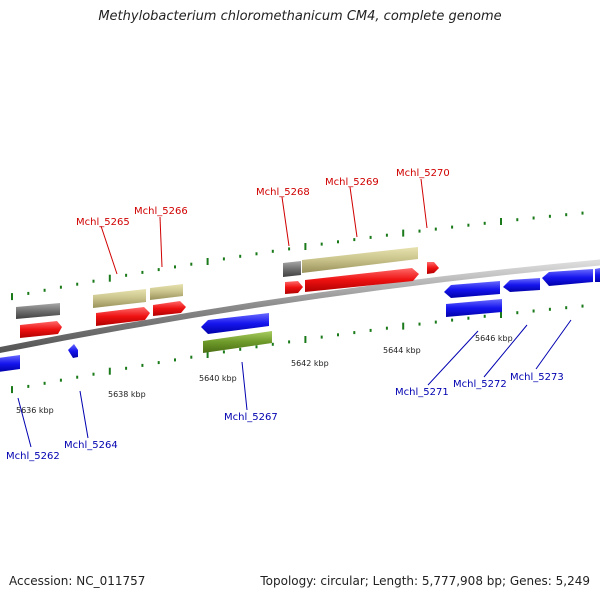 The width and height of the screenshot is (600, 600). I want to click on gene-label-mchl-5273: Mchl_5273, so click(537, 377).